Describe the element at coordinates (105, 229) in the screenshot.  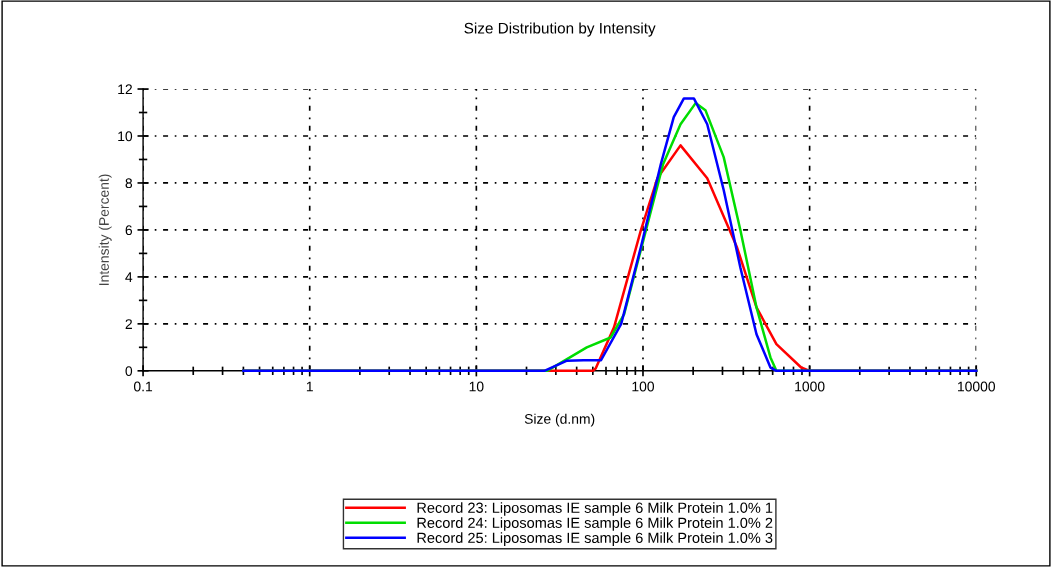
I see `y-axis-title: Intensity (Percent)` at that location.